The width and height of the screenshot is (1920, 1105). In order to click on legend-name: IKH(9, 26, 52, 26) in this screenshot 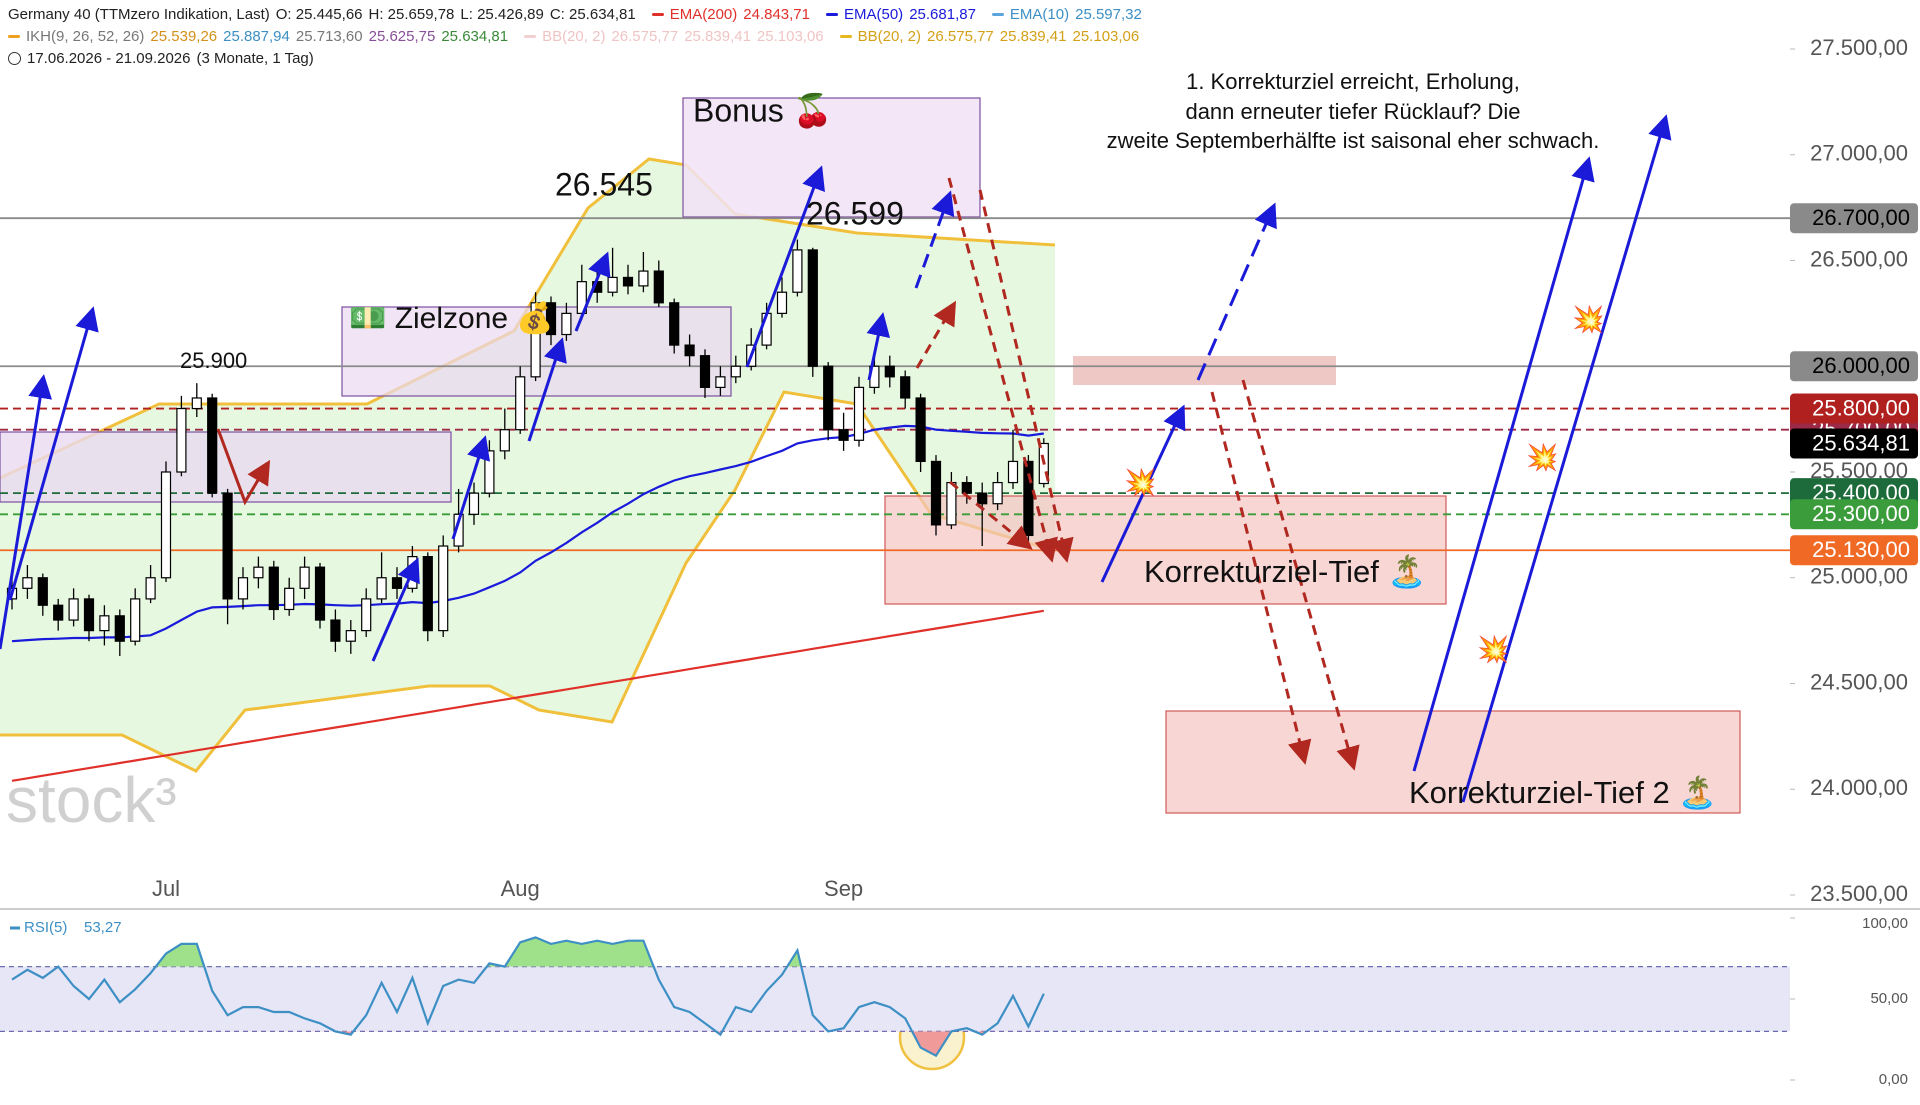, I will do `click(85, 36)`.